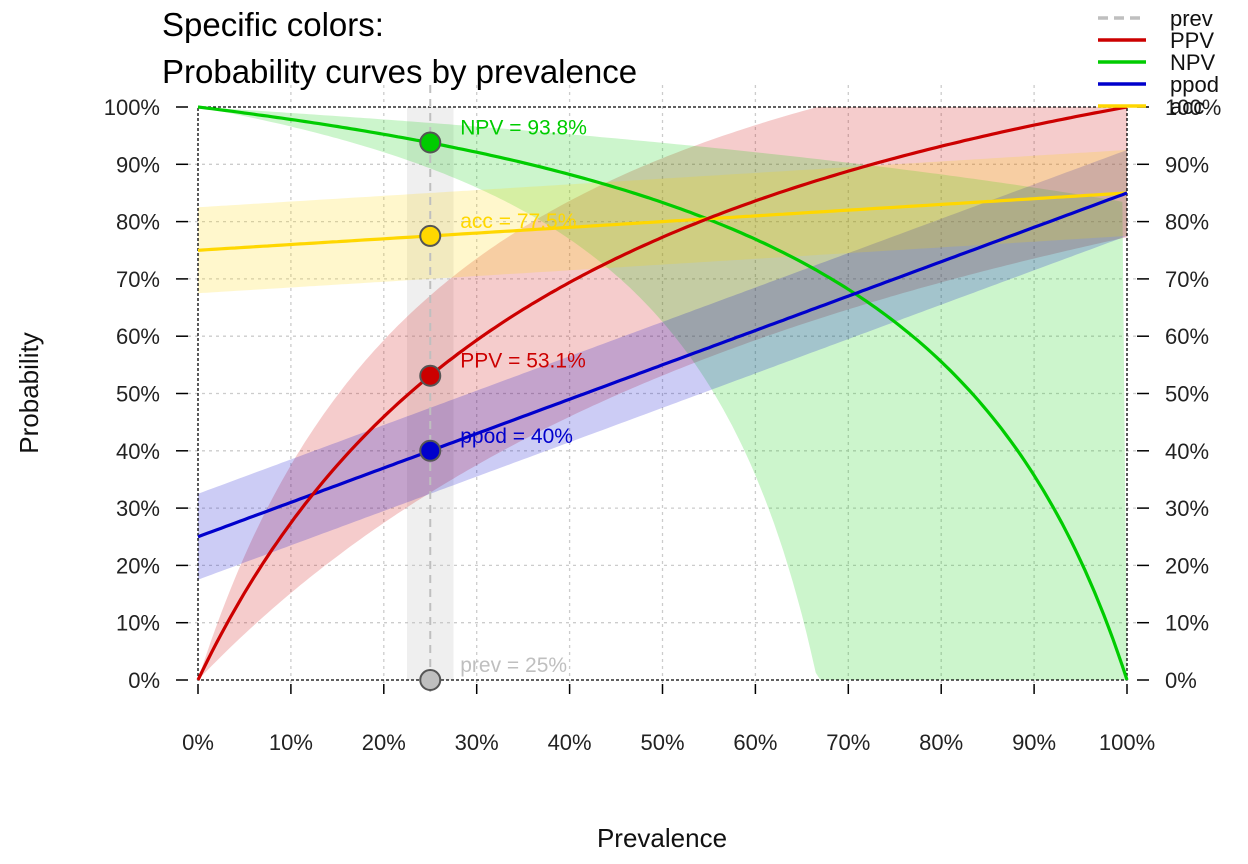 The height and width of the screenshot is (864, 1248). I want to click on y-tick-label-left: 50%, so click(138, 394).